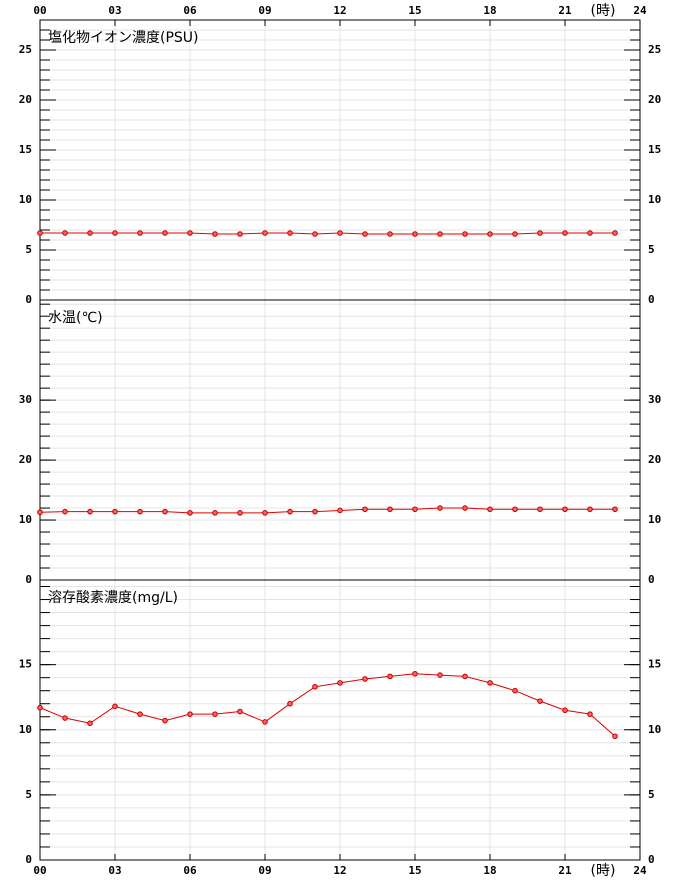 Image resolution: width=680 pixels, height=880 pixels. Describe the element at coordinates (113, 598) in the screenshot. I see `panel-title: 溶存酸素濃度(mg/L)` at that location.